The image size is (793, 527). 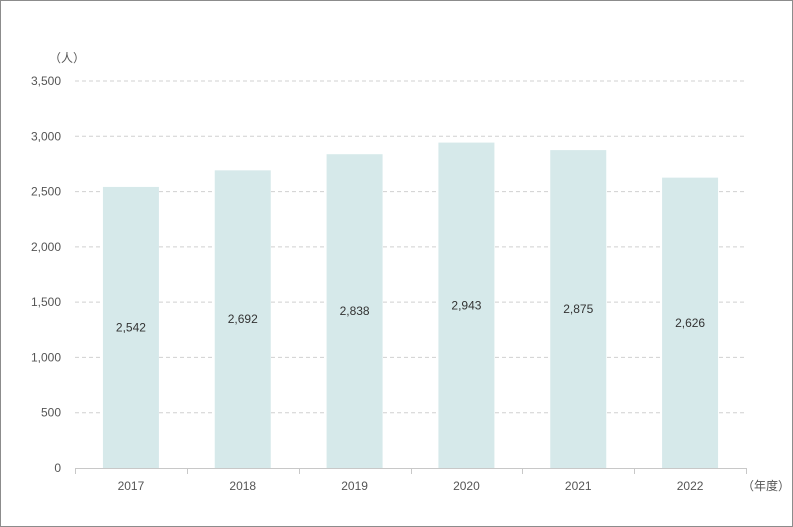 What do you see at coordinates (67, 58) in the screenshot?
I see `y-axis-unit: （人）` at bounding box center [67, 58].